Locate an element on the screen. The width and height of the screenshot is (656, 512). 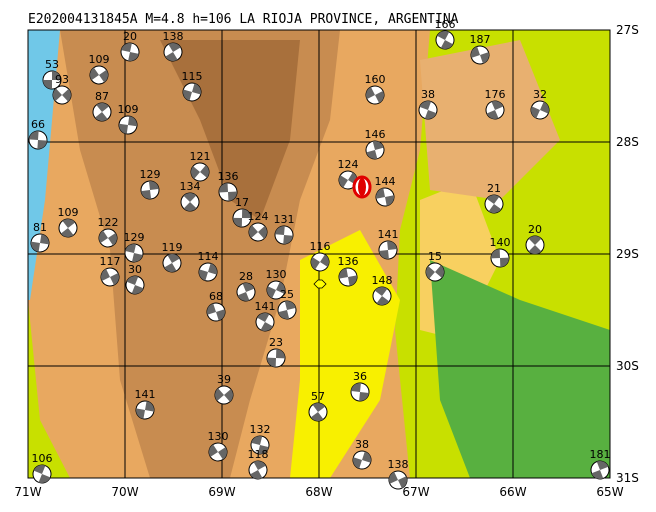
depth-label: 93 is located at coordinates (62, 79).